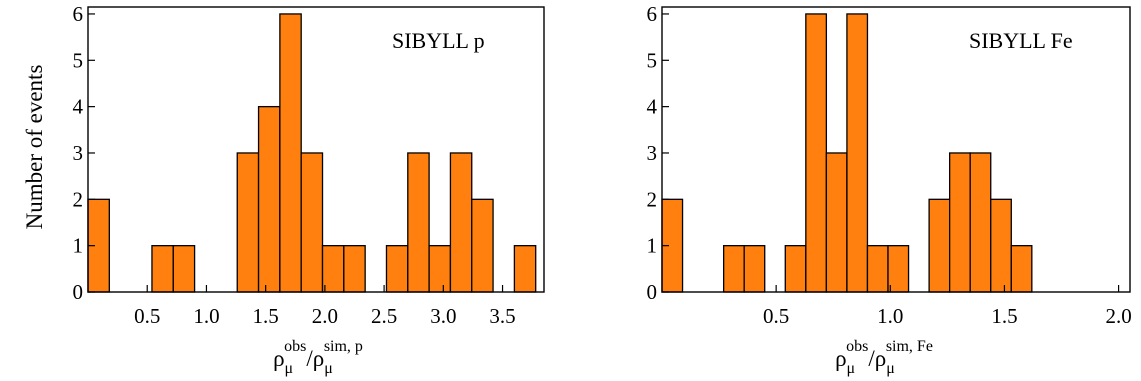 Image resolution: width=1141 pixels, height=381 pixels. Describe the element at coordinates (884, 357) in the screenshot. I see `x-axis-title: ρμobs/ρμsim, Fe` at that location.